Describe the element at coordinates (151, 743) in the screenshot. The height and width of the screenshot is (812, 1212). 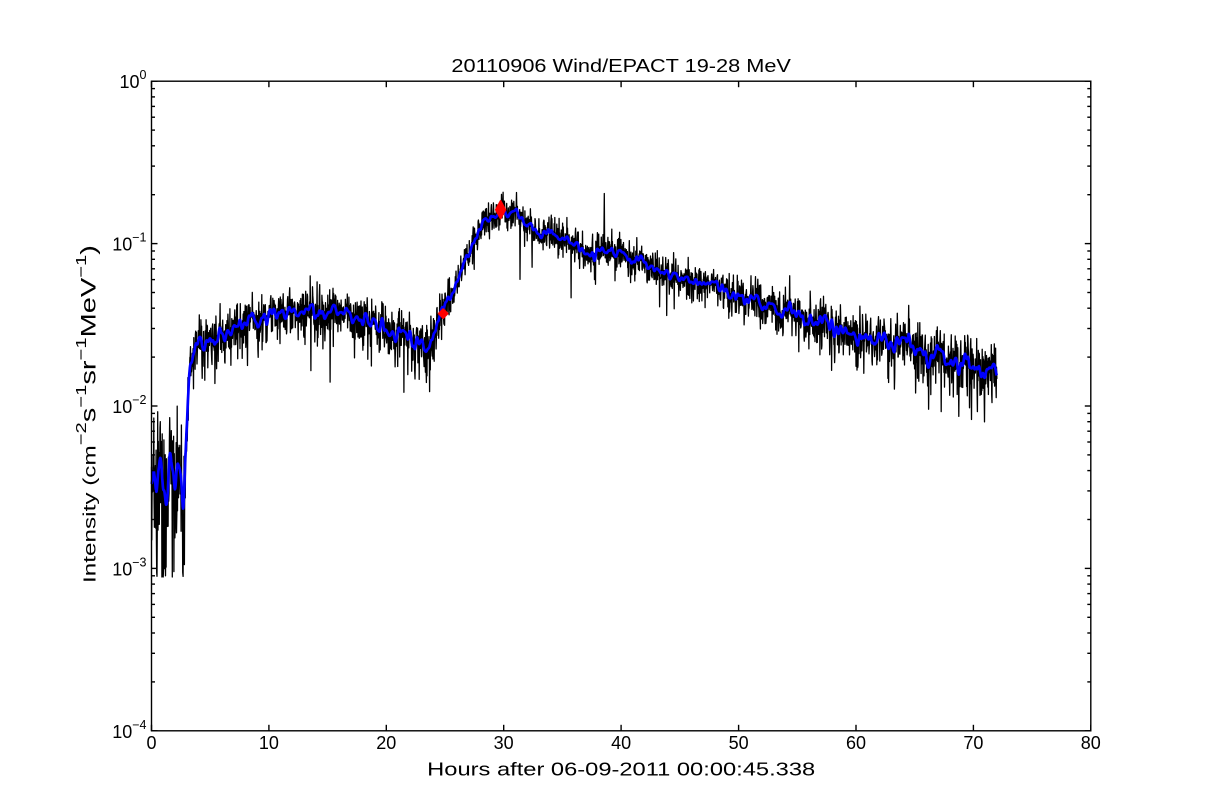
I see `svg-text: 0` at that location.